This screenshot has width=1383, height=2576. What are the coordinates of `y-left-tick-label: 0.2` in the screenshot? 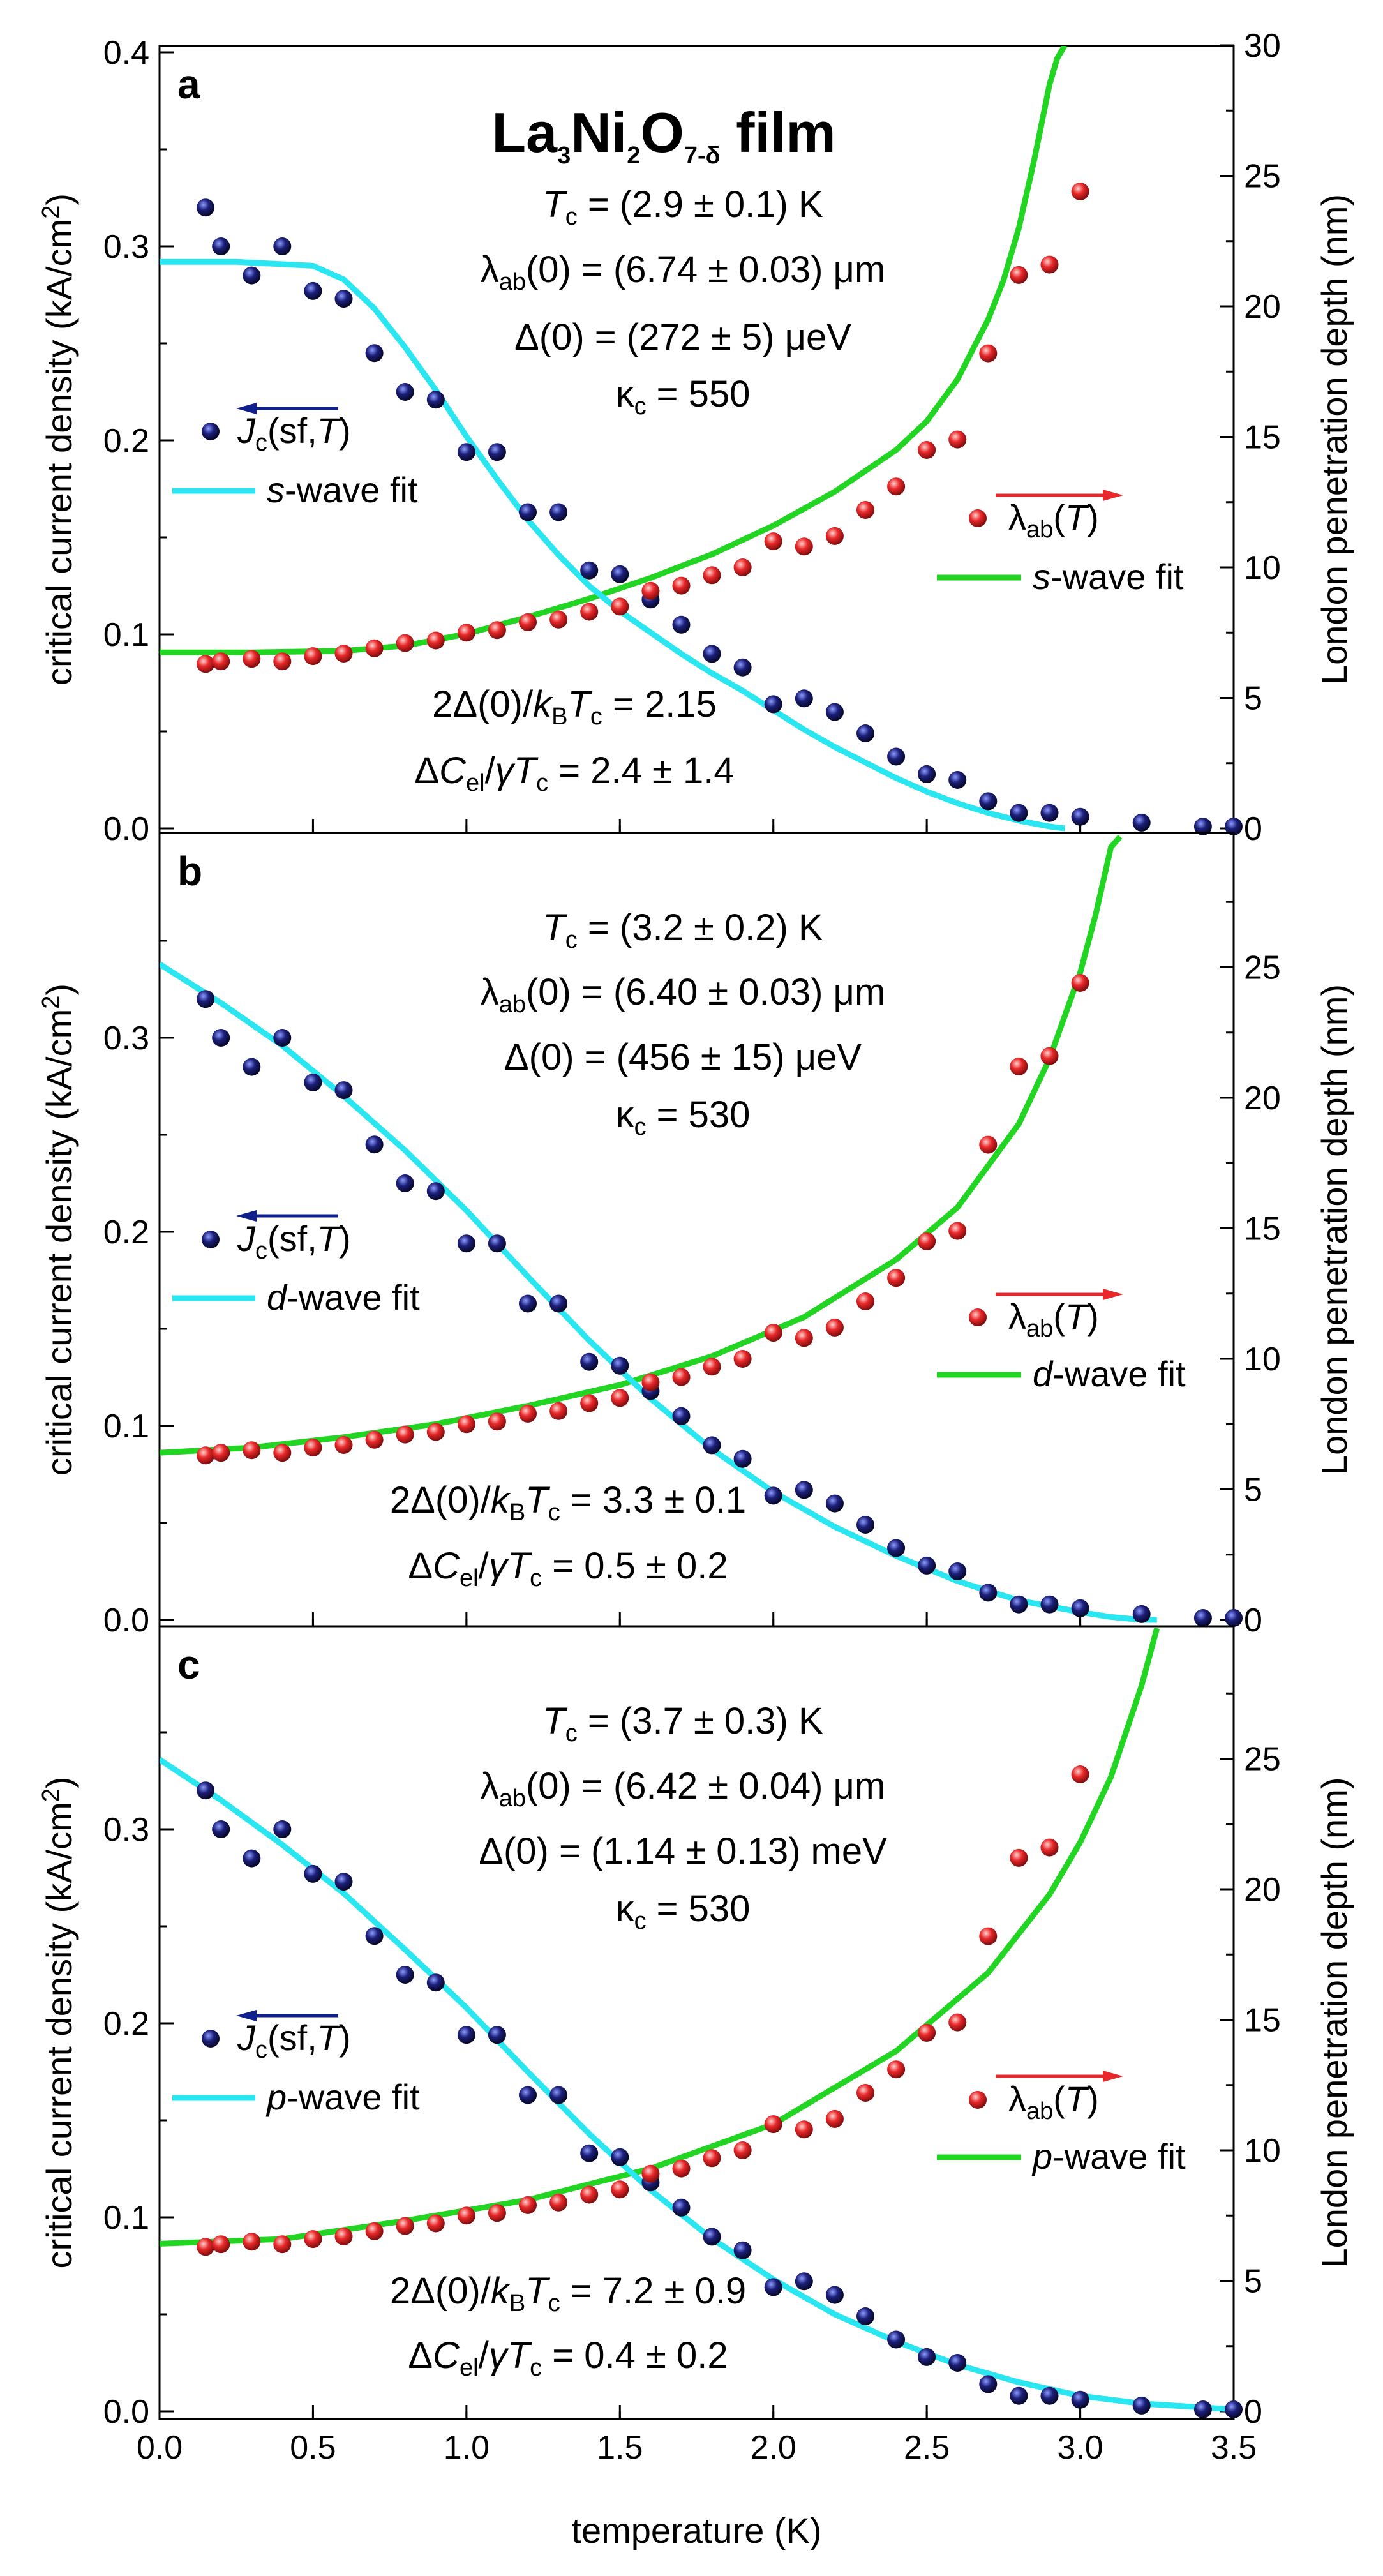 It's located at (126, 441).